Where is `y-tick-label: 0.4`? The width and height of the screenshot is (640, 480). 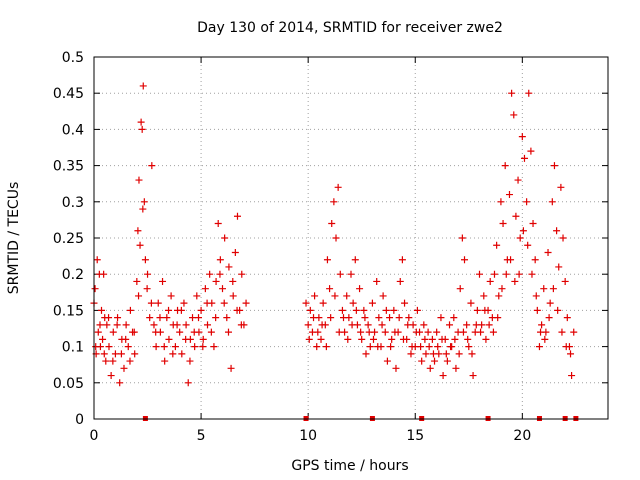
y-tick-label: 0.4 is located at coordinates (73, 130).